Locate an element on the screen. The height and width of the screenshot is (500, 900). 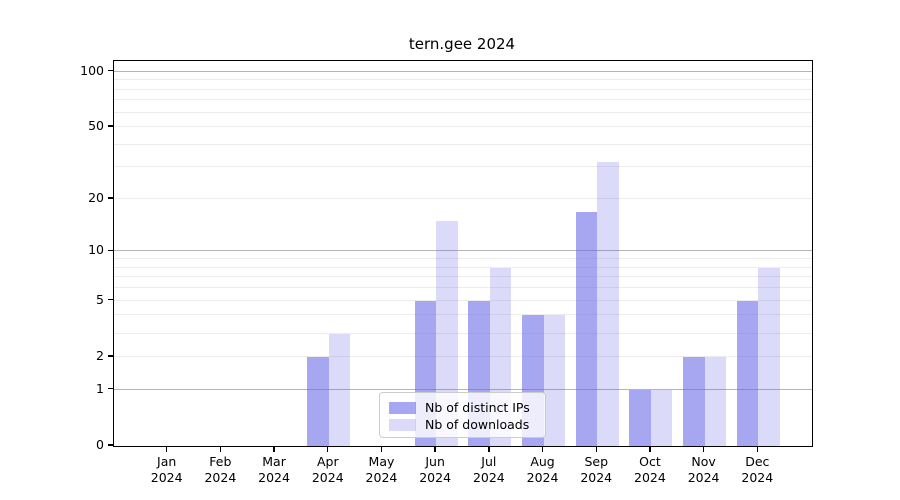
x-tick-month: Feb is located at coordinates (220, 461).